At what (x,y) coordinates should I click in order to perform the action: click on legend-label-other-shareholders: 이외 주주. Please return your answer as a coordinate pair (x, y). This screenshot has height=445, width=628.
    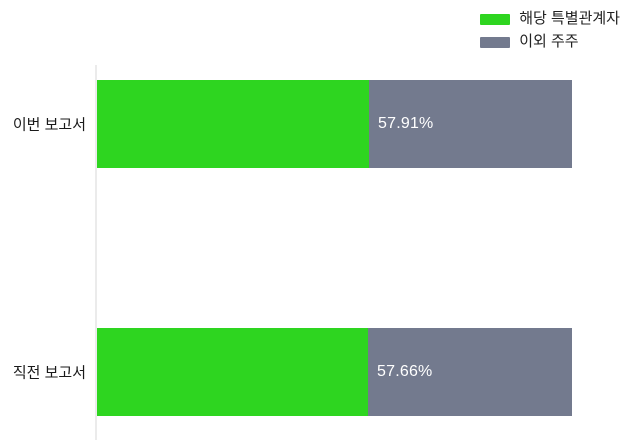
    Looking at the image, I should click on (549, 41).